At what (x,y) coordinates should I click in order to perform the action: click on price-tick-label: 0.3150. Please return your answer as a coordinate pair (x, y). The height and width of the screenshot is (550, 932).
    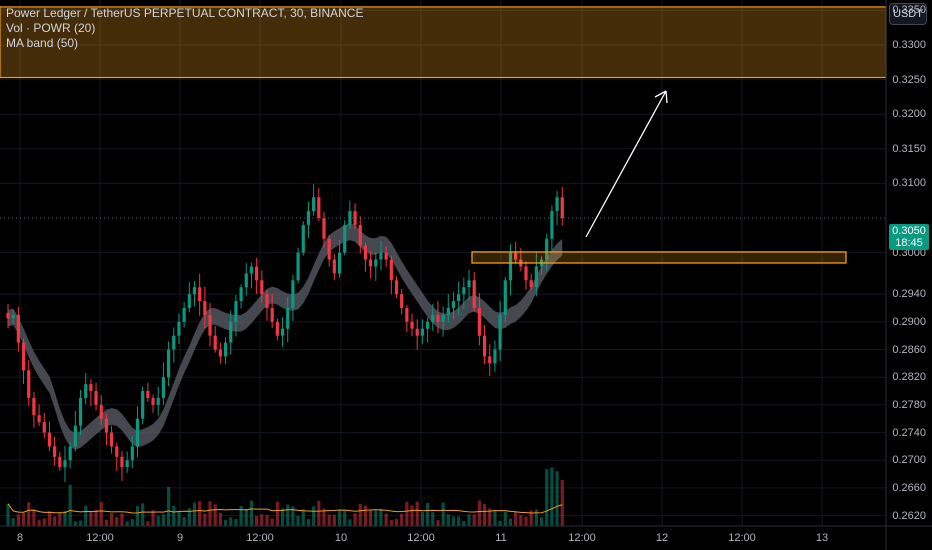
    Looking at the image, I should click on (909, 148).